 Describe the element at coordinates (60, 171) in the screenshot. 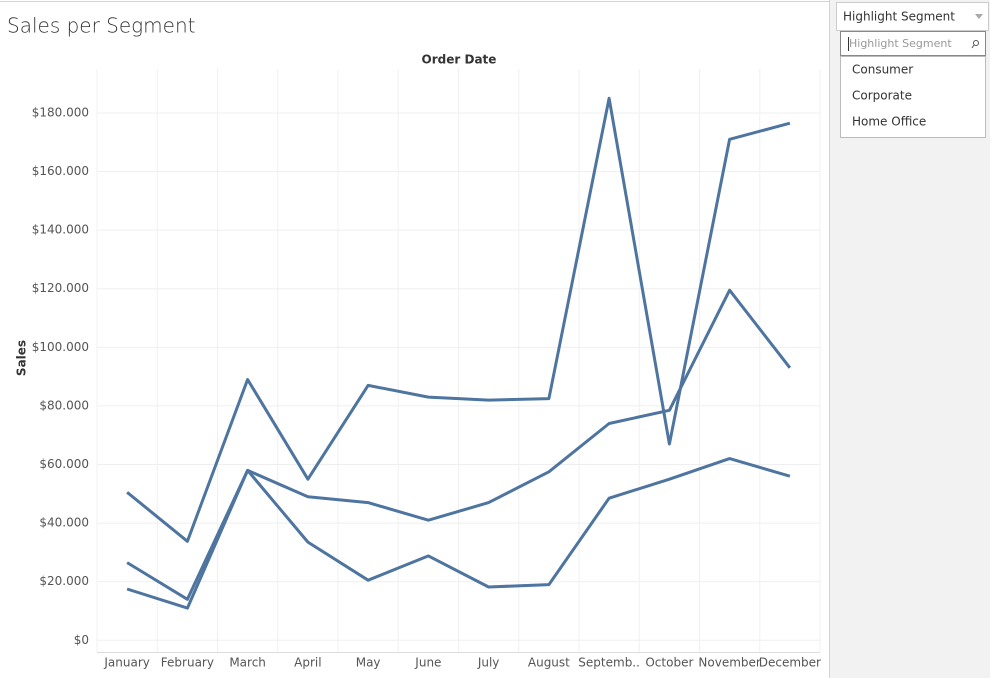

I see `y-tick-label: $160.000` at that location.